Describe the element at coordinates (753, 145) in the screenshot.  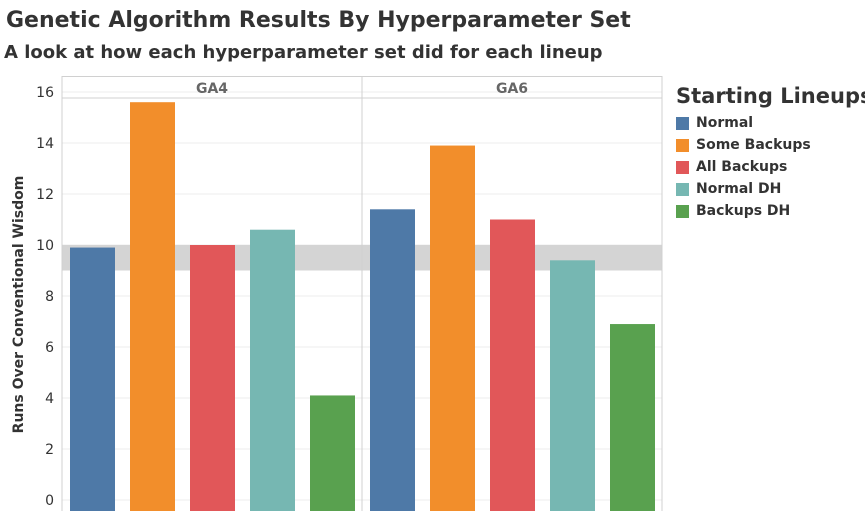
I see `legend-label: Some Backups` at that location.